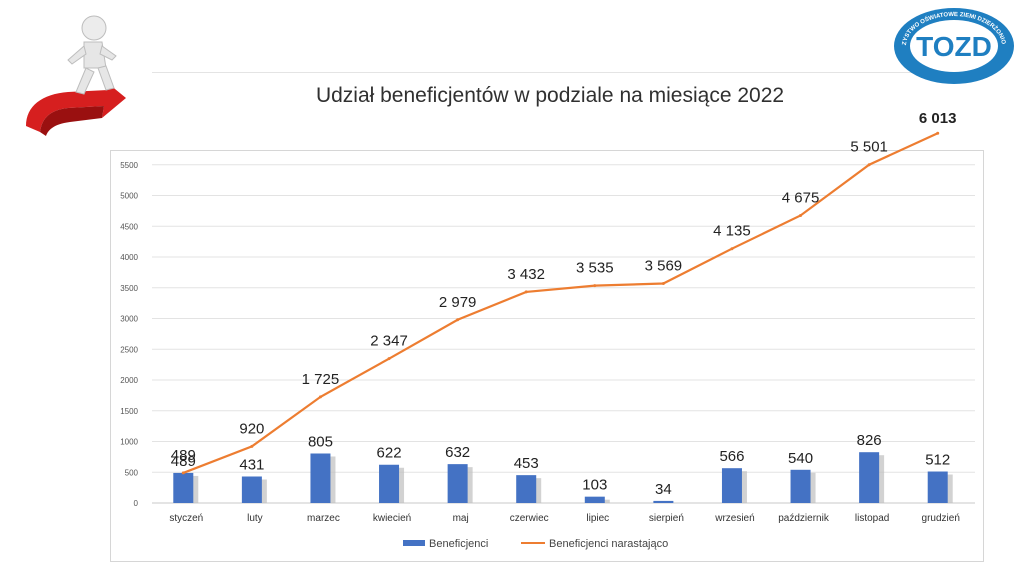 This screenshot has height=576, width=1024. Describe the element at coordinates (321, 379) in the screenshot. I see `line-data-label: 1 725` at that location.